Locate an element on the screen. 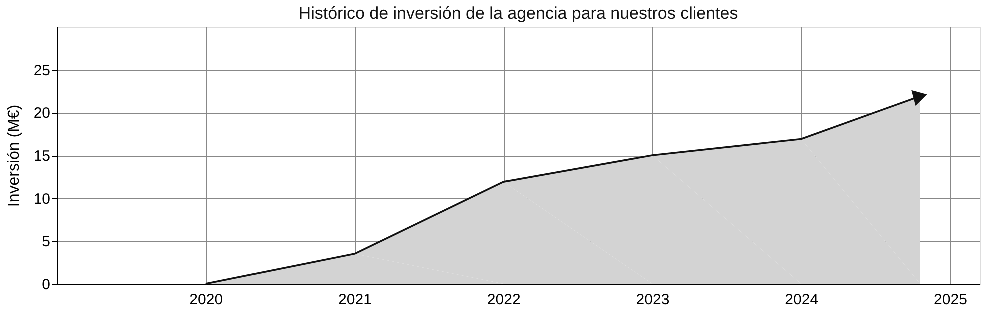 The width and height of the screenshot is (1000, 320). x-tick-label: 2024 is located at coordinates (802, 300).